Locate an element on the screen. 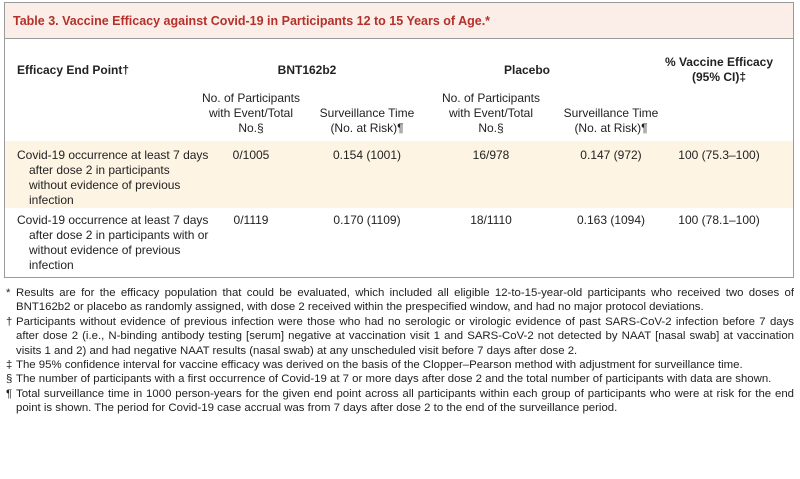  row-background is located at coordinates (399, 174).